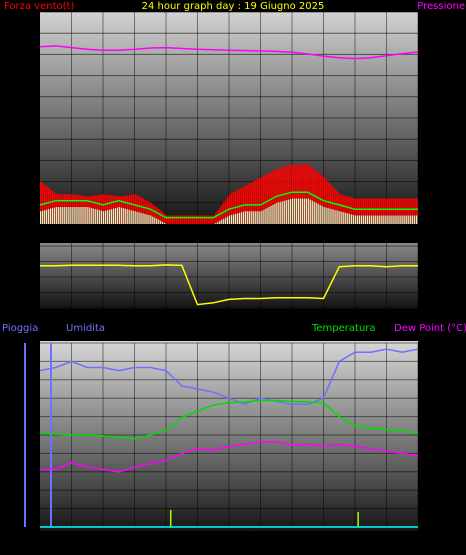 The width and height of the screenshot is (466, 555). What do you see at coordinates (229, 419) in the screenshot?
I see `temperature-line` at bounding box center [229, 419].